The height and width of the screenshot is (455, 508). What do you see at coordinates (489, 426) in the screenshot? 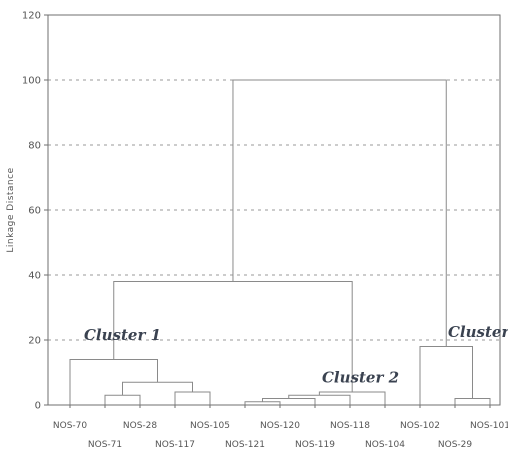
I see `leaf-label-nos-101: NOS-101` at bounding box center [489, 426].